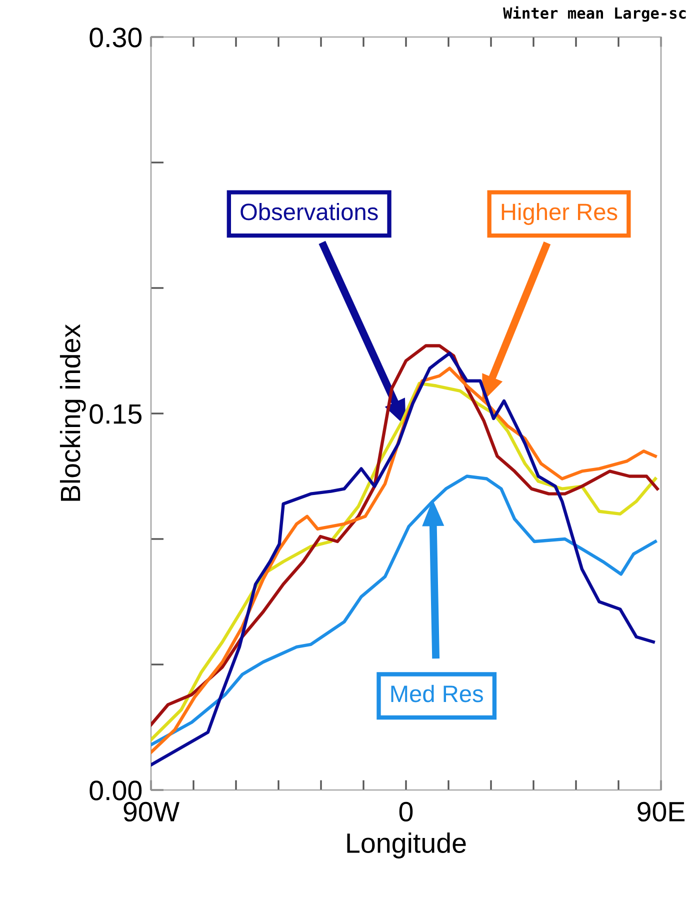 The width and height of the screenshot is (697, 901). I want to click on x-tick-label: 90W, so click(152, 812).